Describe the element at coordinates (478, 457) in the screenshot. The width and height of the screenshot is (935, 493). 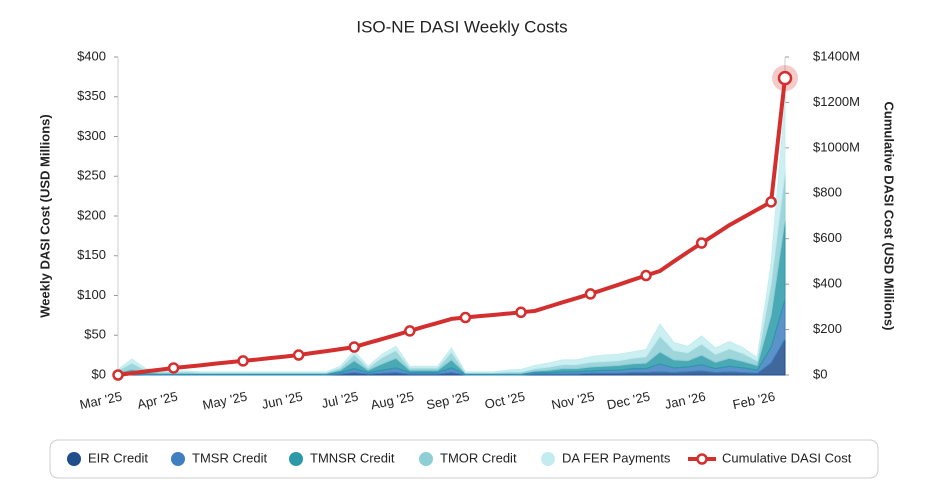
I see `legend-label: TMOR Credit` at that location.